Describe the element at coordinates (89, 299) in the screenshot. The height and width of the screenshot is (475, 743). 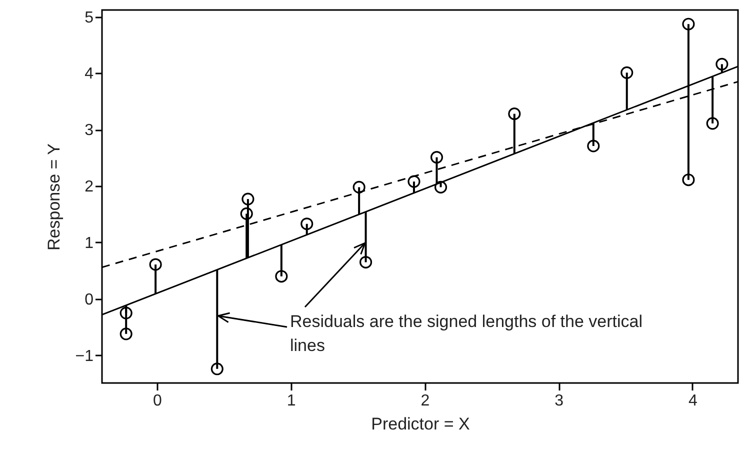
I see `y-tick-label: 0` at that location.